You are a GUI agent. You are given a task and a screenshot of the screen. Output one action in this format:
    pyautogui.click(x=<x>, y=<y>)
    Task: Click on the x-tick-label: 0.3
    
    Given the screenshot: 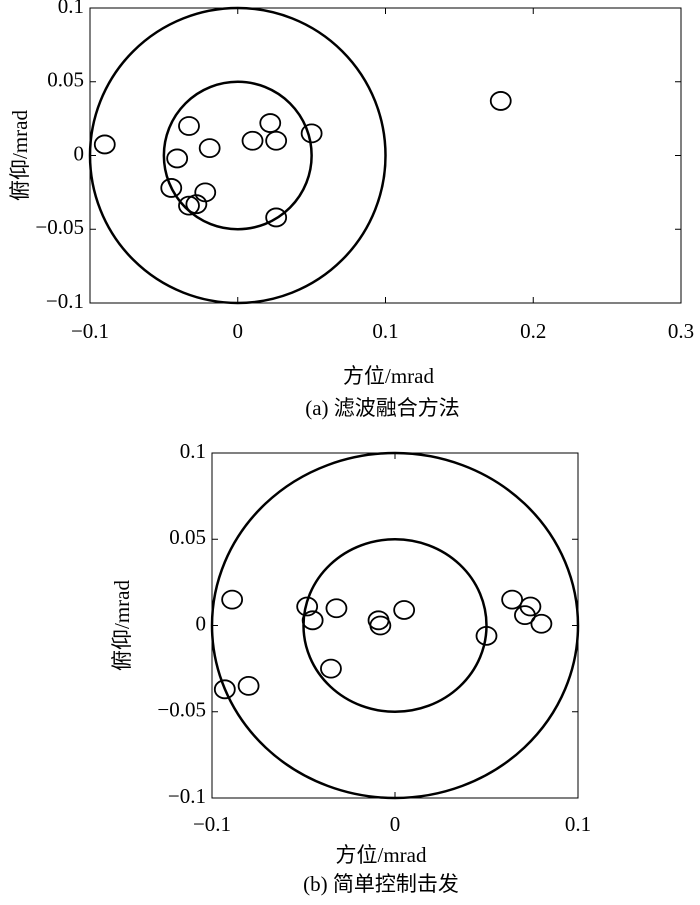 What is the action you would take?
    pyautogui.click(x=681, y=331)
    